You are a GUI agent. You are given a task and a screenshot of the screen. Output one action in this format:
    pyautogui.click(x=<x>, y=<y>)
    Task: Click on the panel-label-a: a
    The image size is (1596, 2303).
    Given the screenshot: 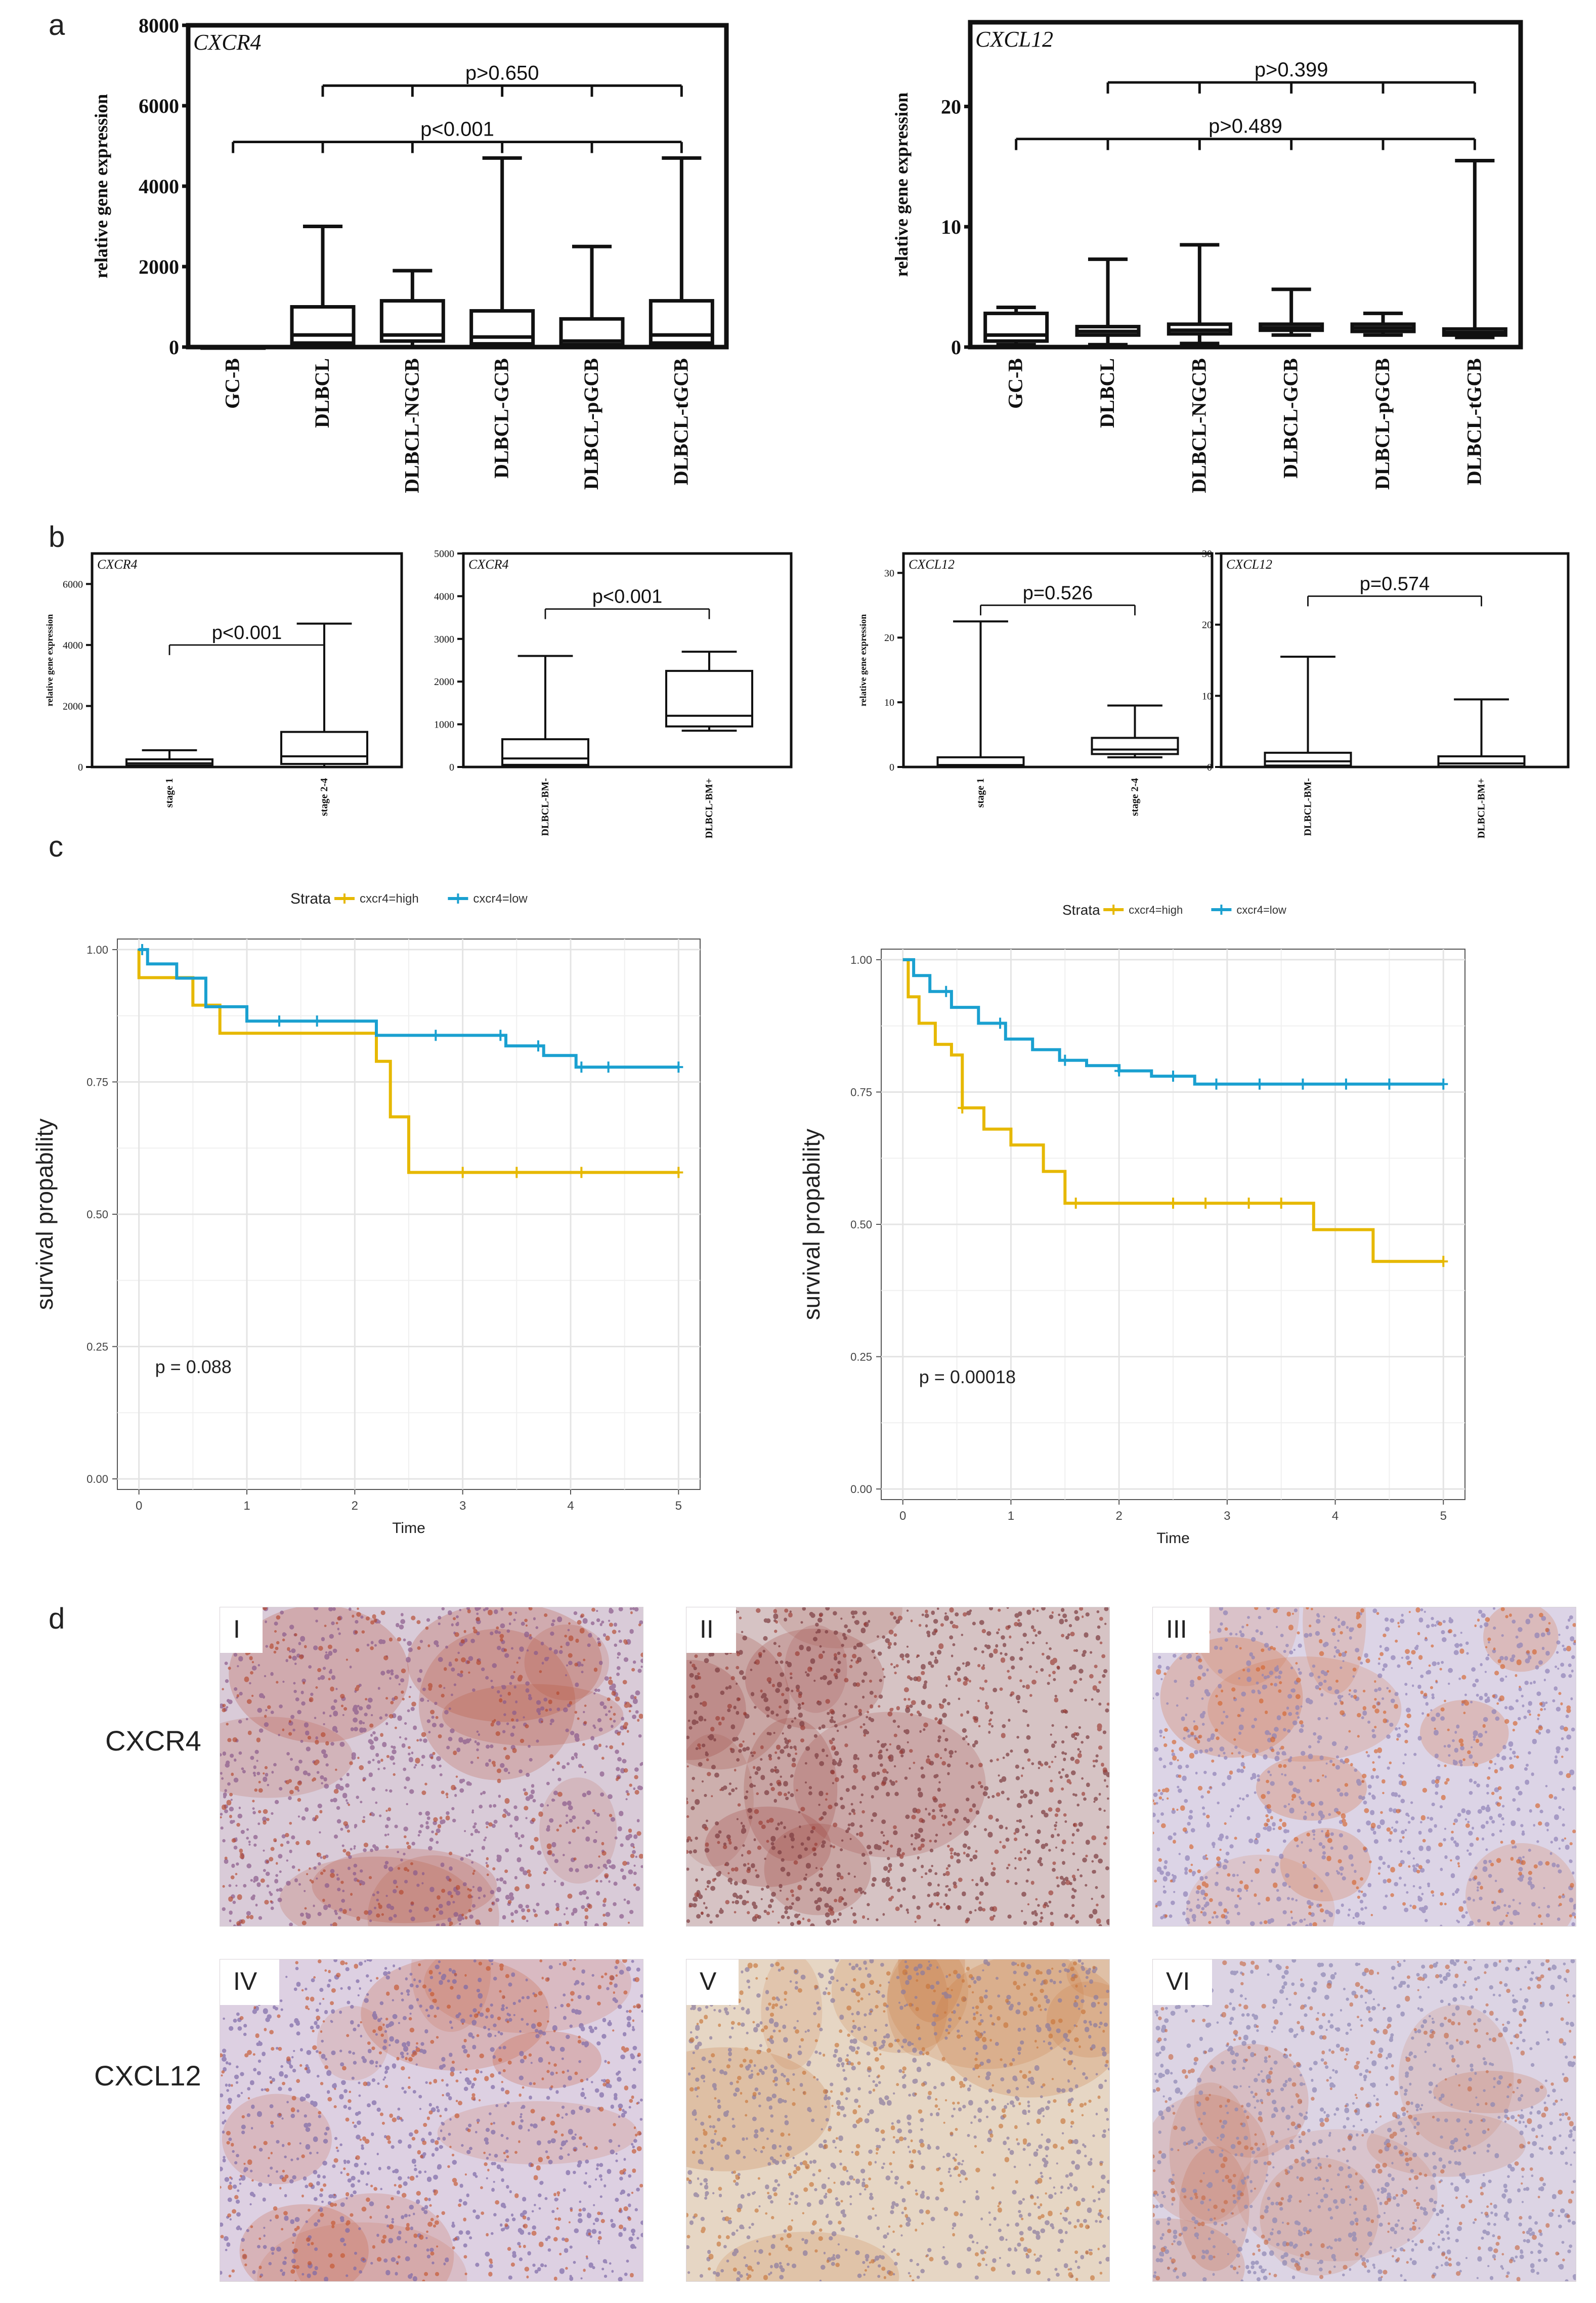 What is the action you would take?
    pyautogui.click(x=57, y=25)
    